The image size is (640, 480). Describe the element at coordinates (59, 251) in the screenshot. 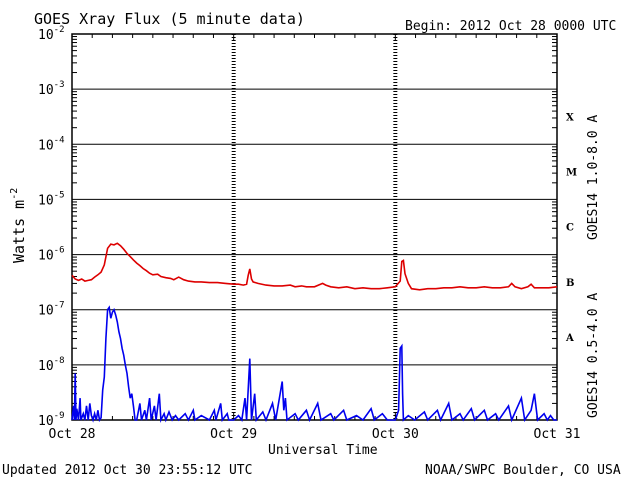

I see `y-tick-exp: -6` at that location.